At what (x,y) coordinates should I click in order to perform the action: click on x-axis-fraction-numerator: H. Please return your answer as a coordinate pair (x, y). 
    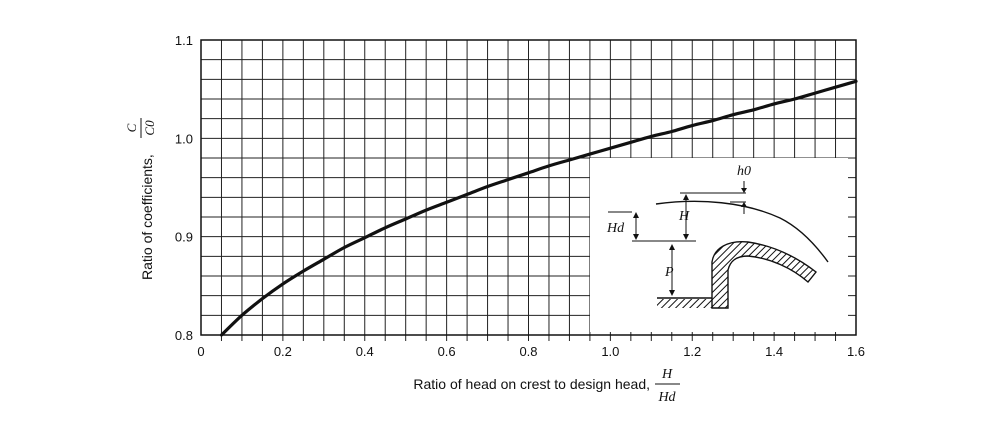
    Looking at the image, I should click on (667, 374).